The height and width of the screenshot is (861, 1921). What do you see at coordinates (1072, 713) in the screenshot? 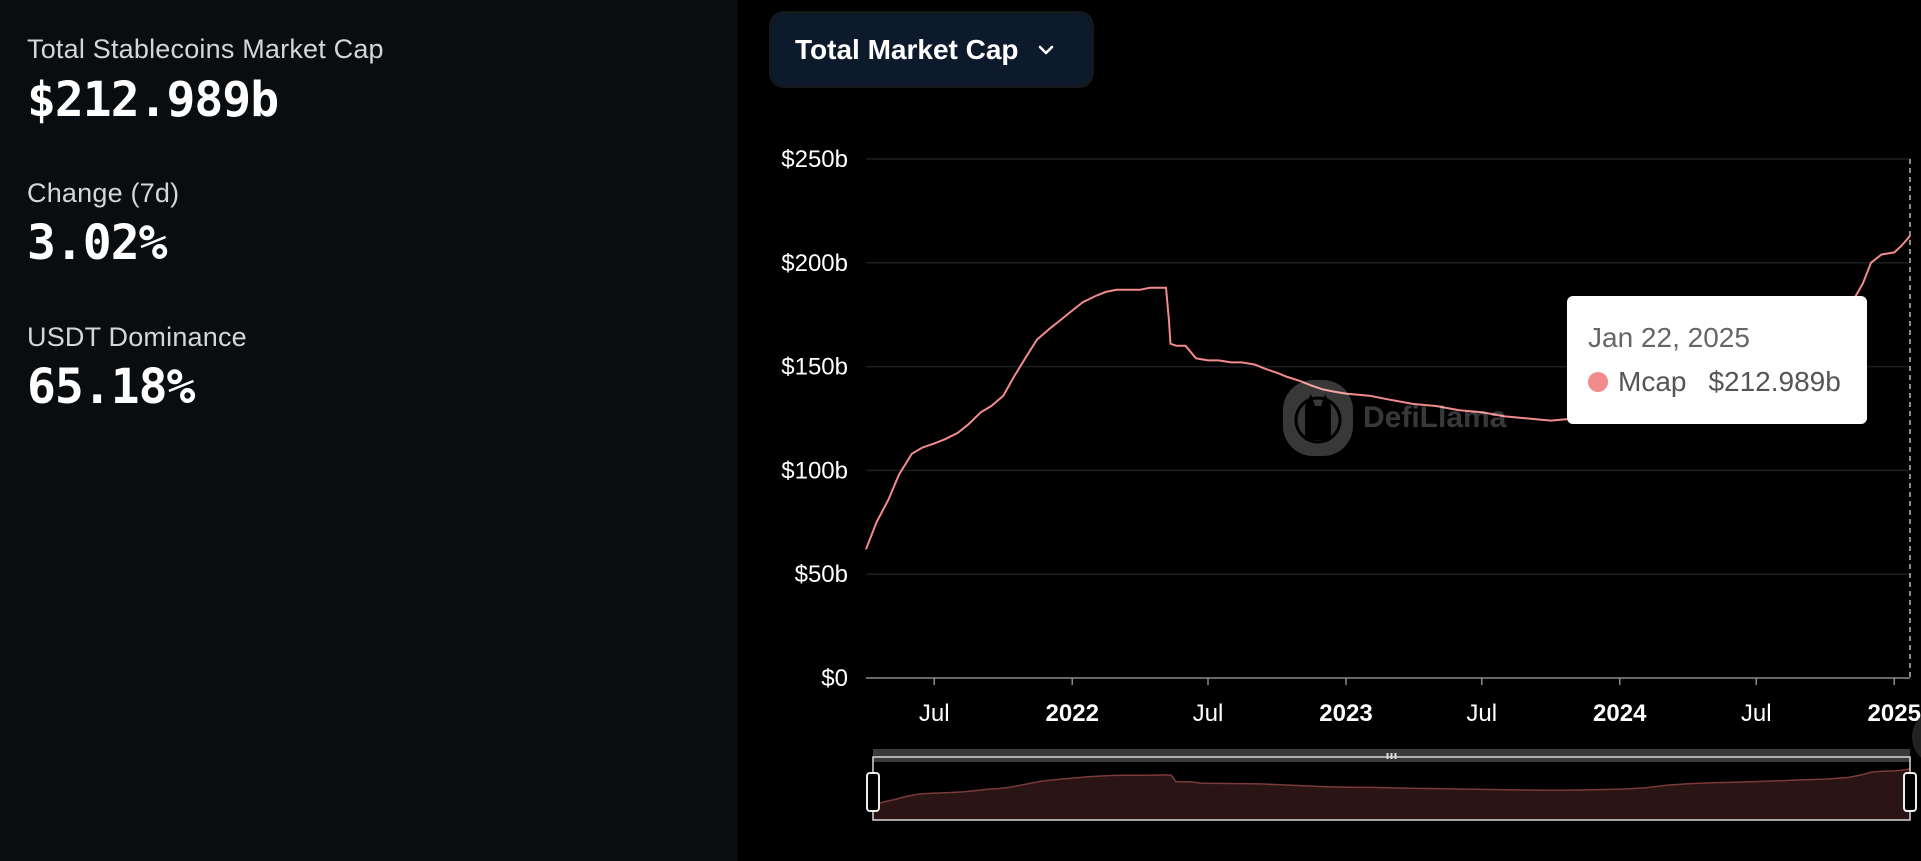
I see `x-tick-label: 2022` at bounding box center [1072, 713].